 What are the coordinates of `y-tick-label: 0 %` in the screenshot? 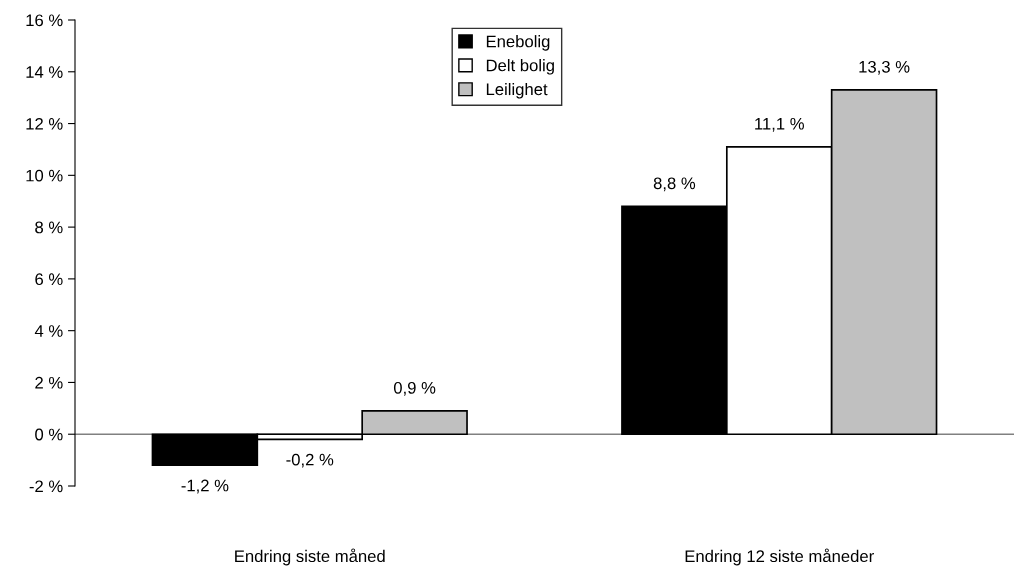 It's located at (49, 434).